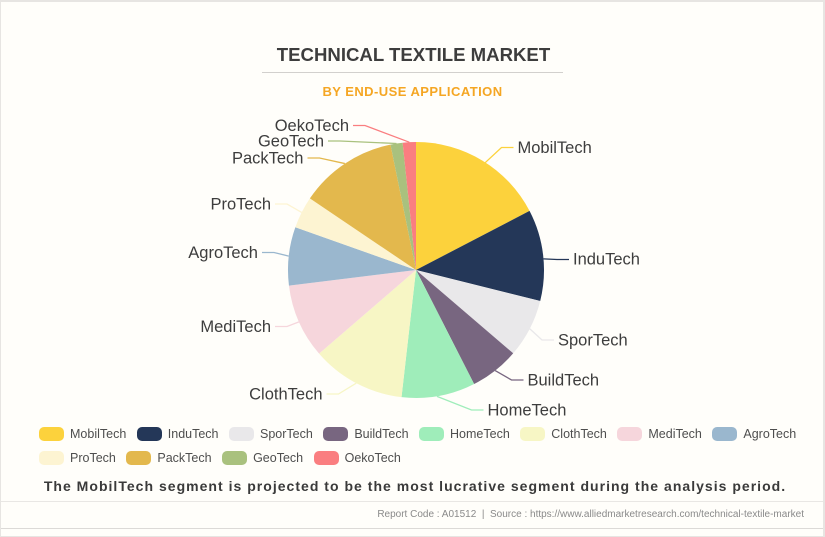  I want to click on svg-text: BuildTech, so click(564, 381).